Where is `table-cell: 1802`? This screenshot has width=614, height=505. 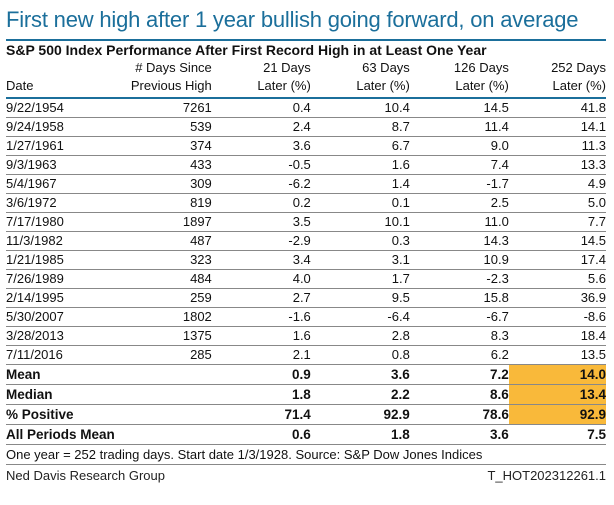
table-cell: 1802 is located at coordinates (163, 317).